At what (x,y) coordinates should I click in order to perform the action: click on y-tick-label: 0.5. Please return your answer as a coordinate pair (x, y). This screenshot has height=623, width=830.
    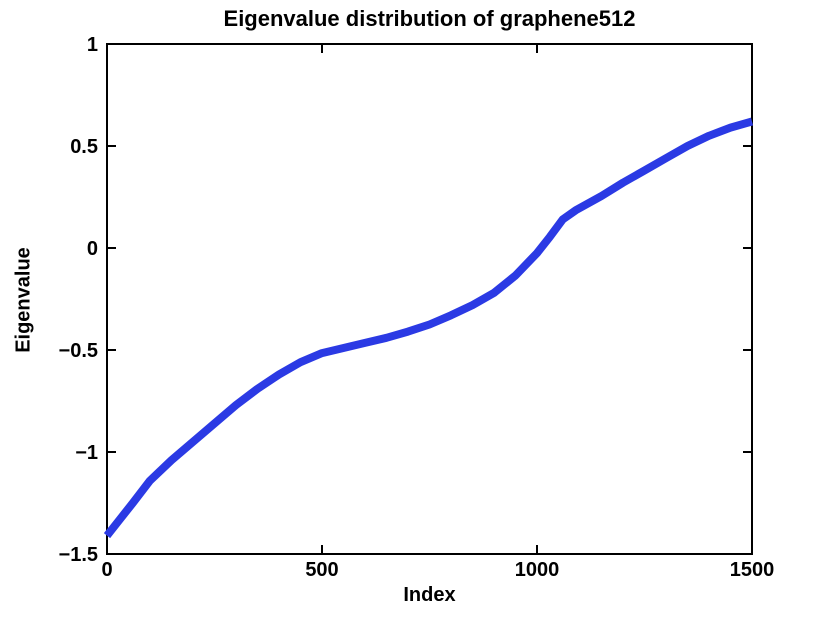
    Looking at the image, I should click on (84, 147).